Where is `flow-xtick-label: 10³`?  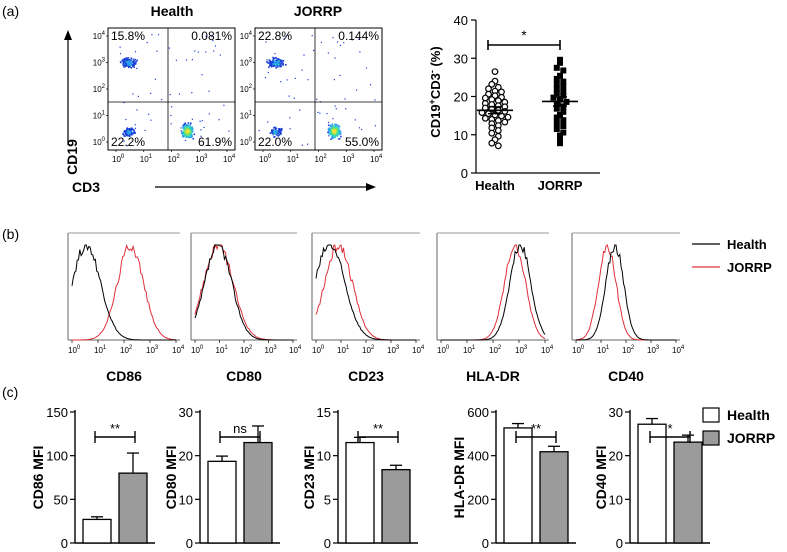 flow-xtick-label: 10³ is located at coordinates (348, 159).